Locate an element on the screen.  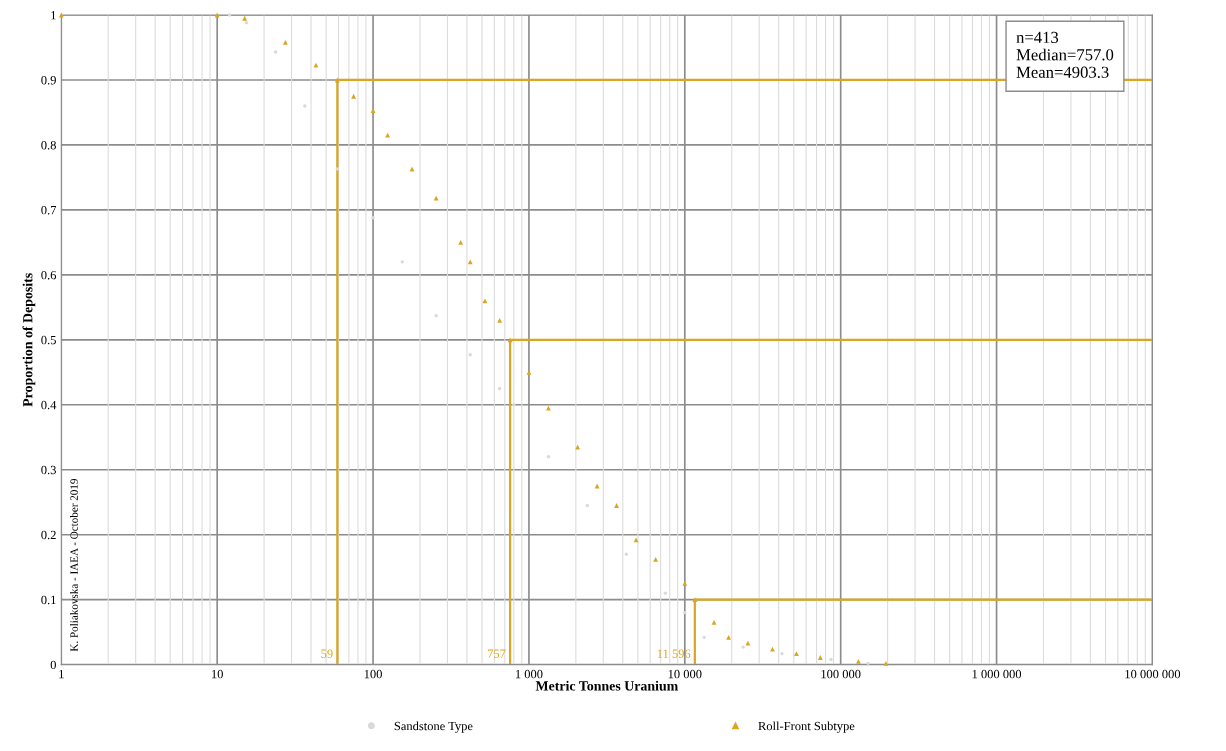
annotation: 757 is located at coordinates (496, 653).